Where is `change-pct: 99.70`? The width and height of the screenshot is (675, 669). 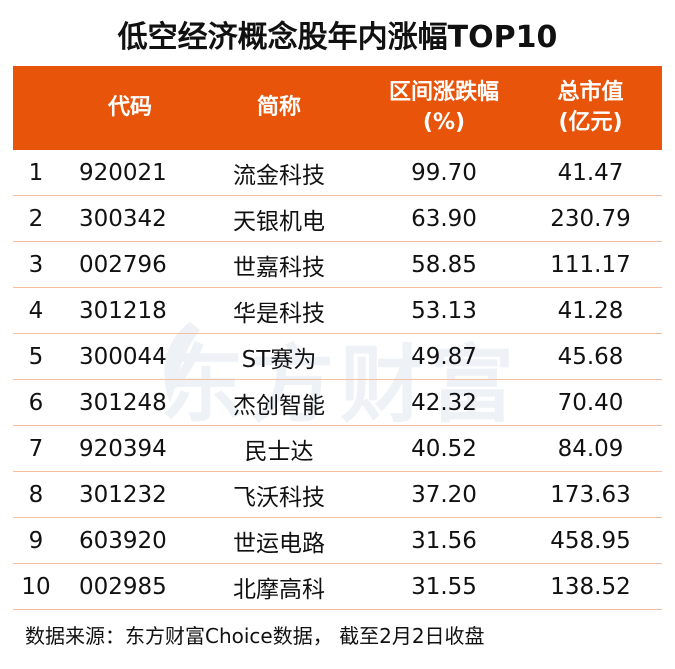
change-pct: 99.70 is located at coordinates (444, 172).